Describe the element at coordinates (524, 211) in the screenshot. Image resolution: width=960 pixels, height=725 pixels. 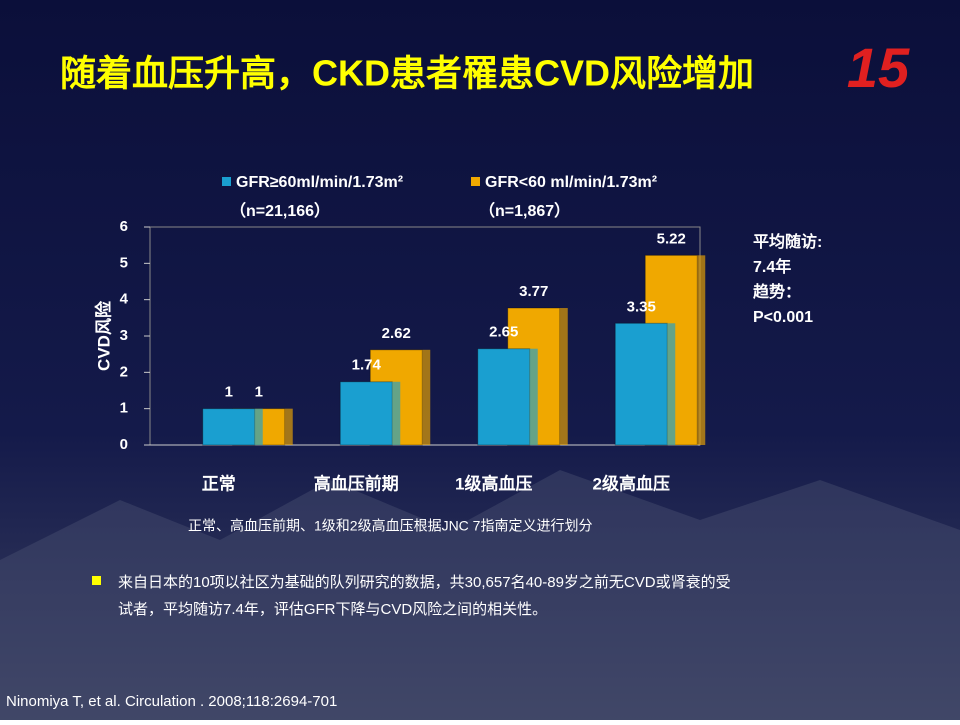
I see `legend-sample: （n=1,867）` at that location.